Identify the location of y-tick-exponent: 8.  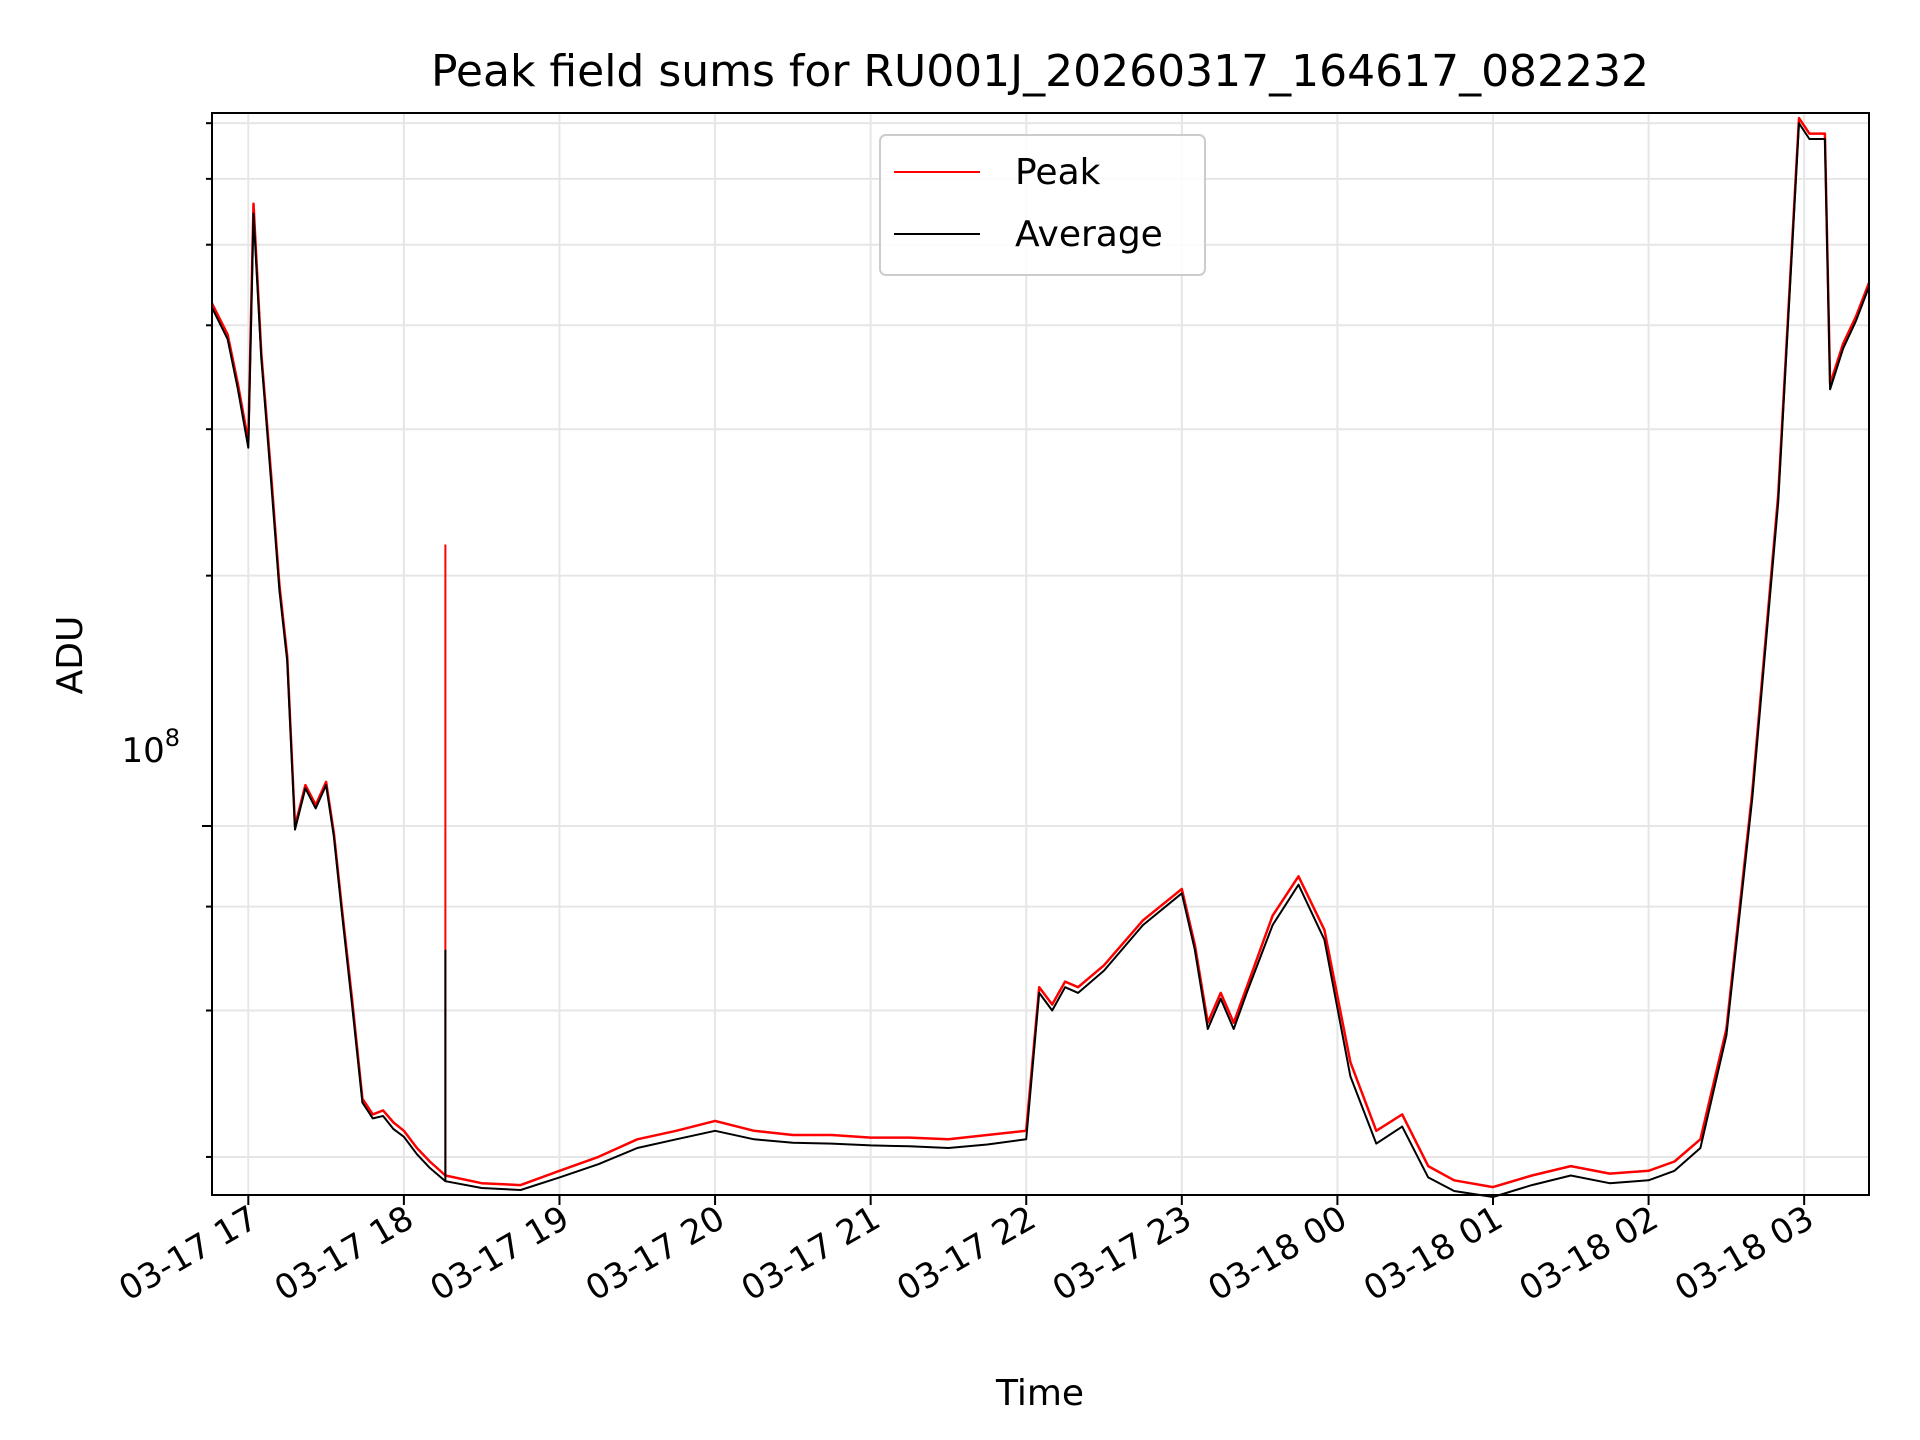
(172, 738).